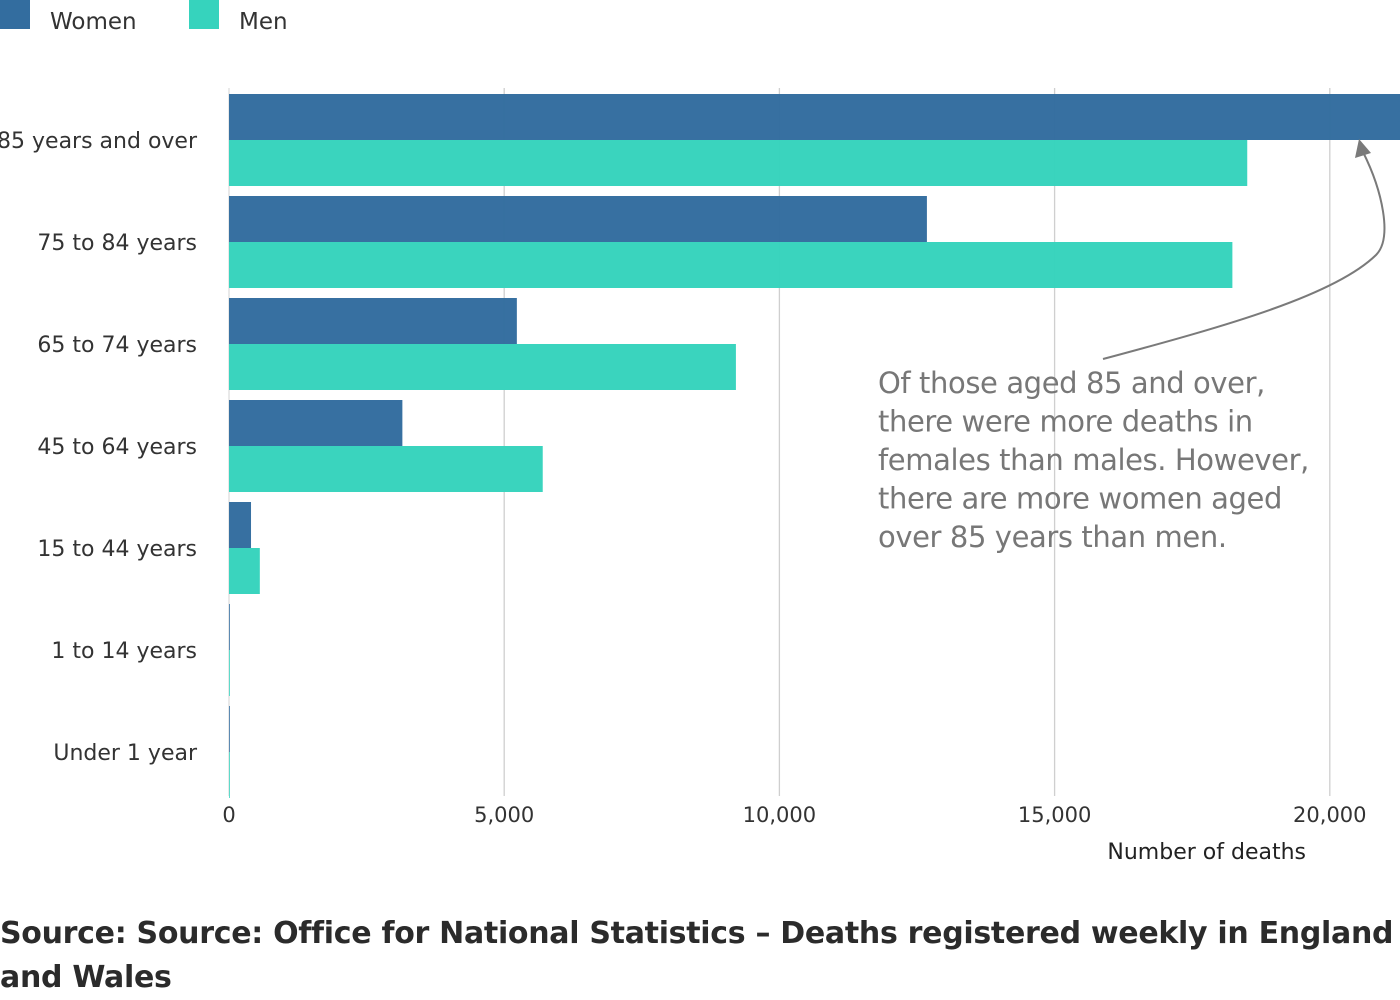  What do you see at coordinates (1244, 255) in the screenshot?
I see `annotation-arrow-line` at bounding box center [1244, 255].